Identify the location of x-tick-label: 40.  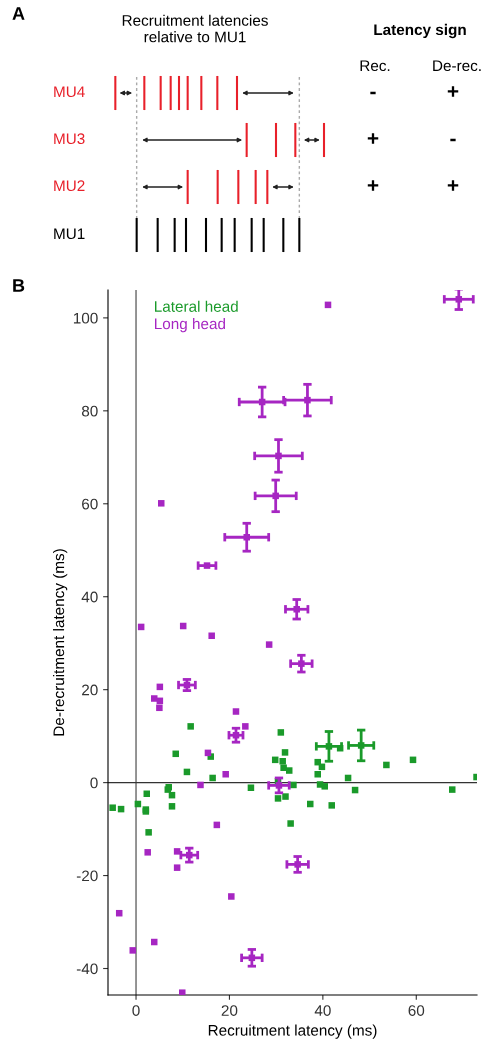
(322, 1010).